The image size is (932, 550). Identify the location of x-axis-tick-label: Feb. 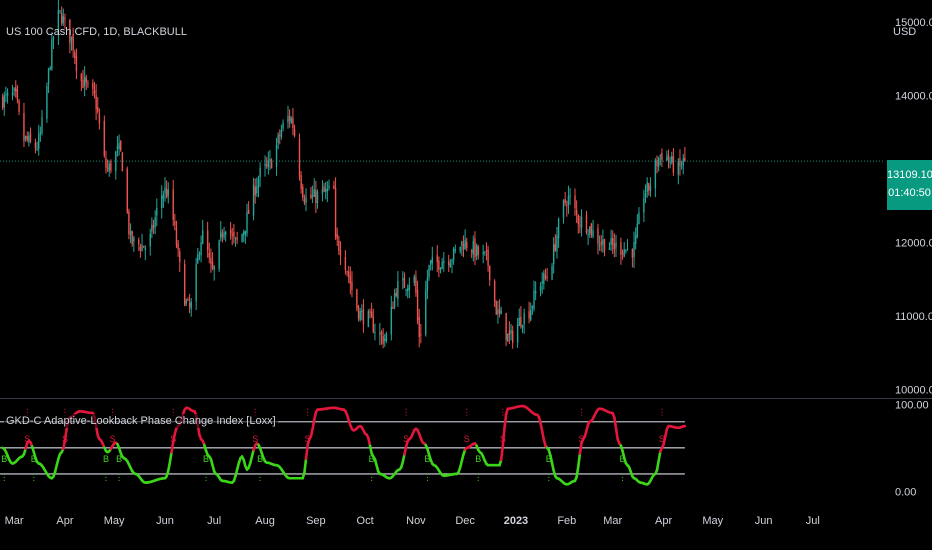
(566, 521).